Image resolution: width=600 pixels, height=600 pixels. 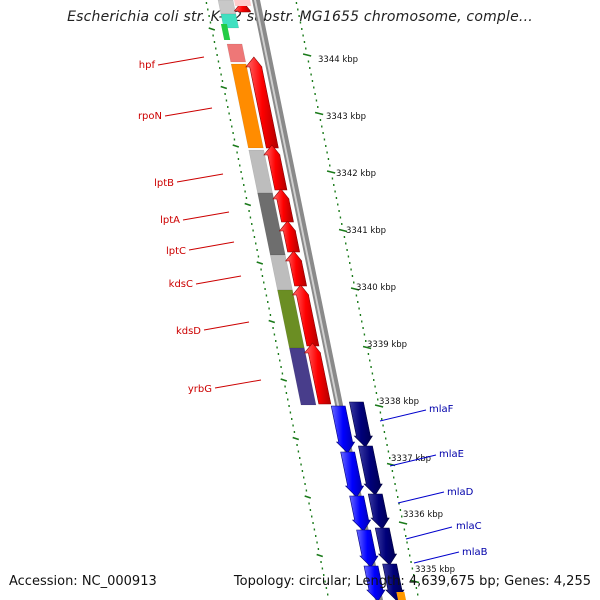 What do you see at coordinates (188, 112) in the screenshot?
I see `leader-line-rpoN` at bounding box center [188, 112].